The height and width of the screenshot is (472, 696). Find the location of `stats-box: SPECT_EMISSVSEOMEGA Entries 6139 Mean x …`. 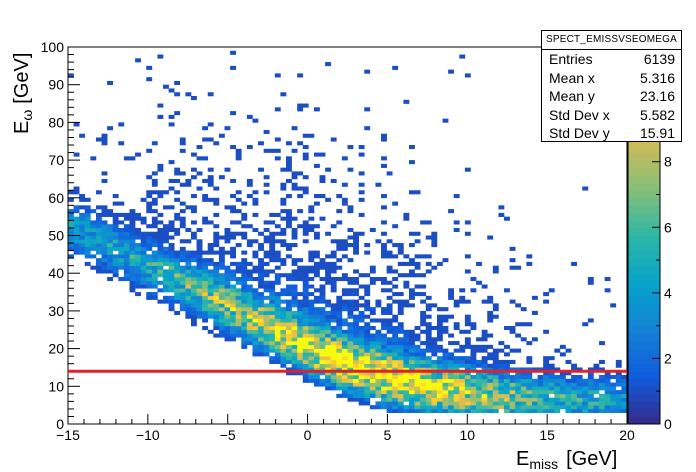

stats-box: SPECT_EMISSVSEOMEGA Entries 6139 Mean x … is located at coordinates (611, 86).